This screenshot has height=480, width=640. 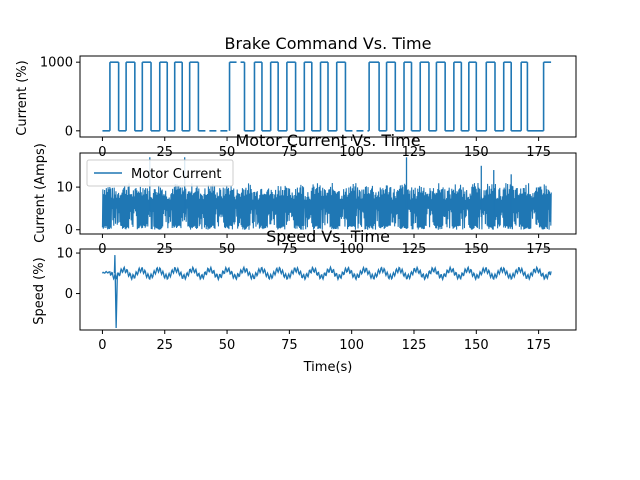 I want to click on speed-xtick-label: 75, so click(x=289, y=345).